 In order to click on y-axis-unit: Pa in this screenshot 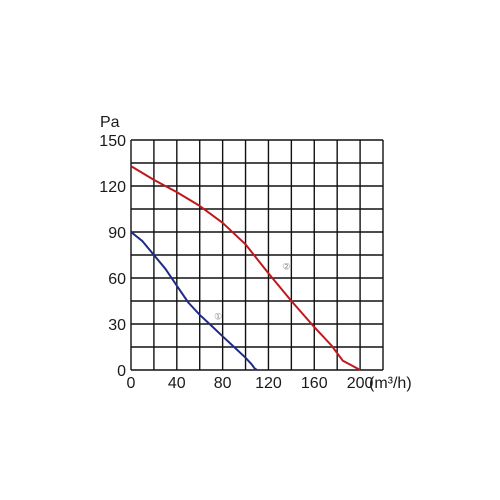, I will do `click(110, 122)`.